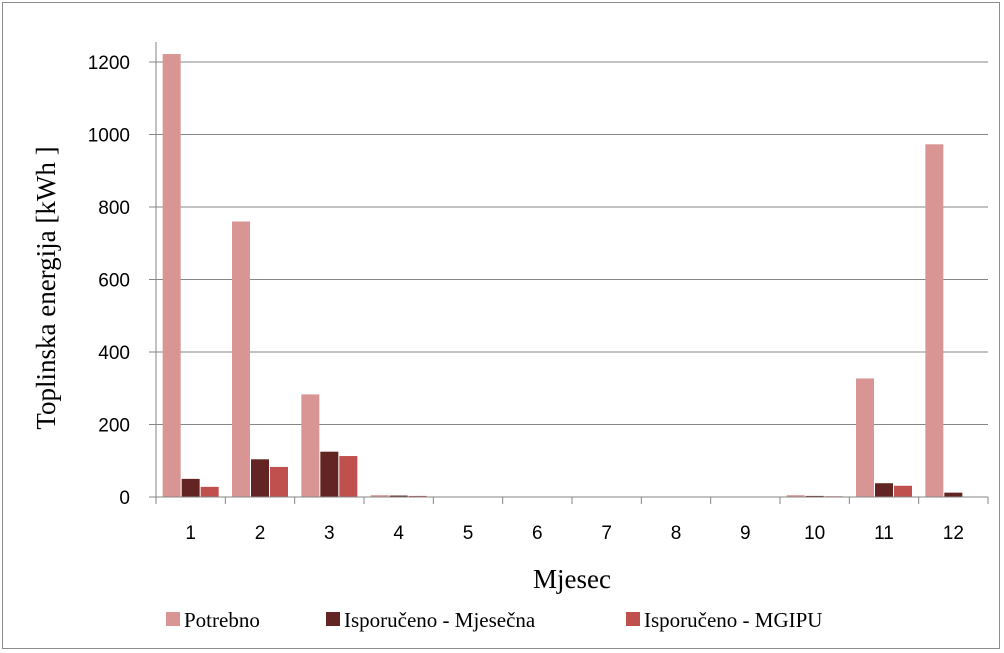 Image resolution: width=1004 pixels, height=653 pixels. What do you see at coordinates (222, 620) in the screenshot?
I see `legend-label: Potrebno` at bounding box center [222, 620].